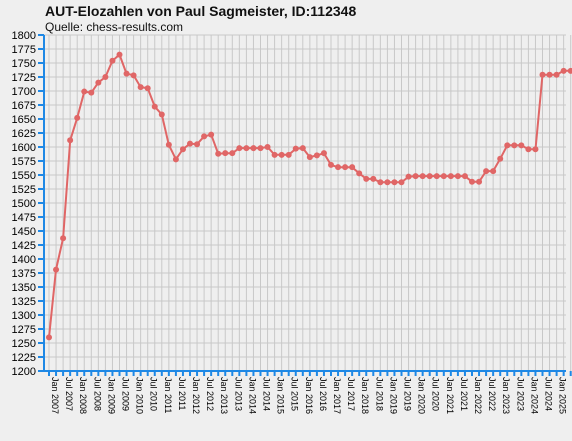 The width and height of the screenshot is (572, 441). Describe the element at coordinates (534, 395) in the screenshot. I see `x-tick-label: Jan 2024` at that location.